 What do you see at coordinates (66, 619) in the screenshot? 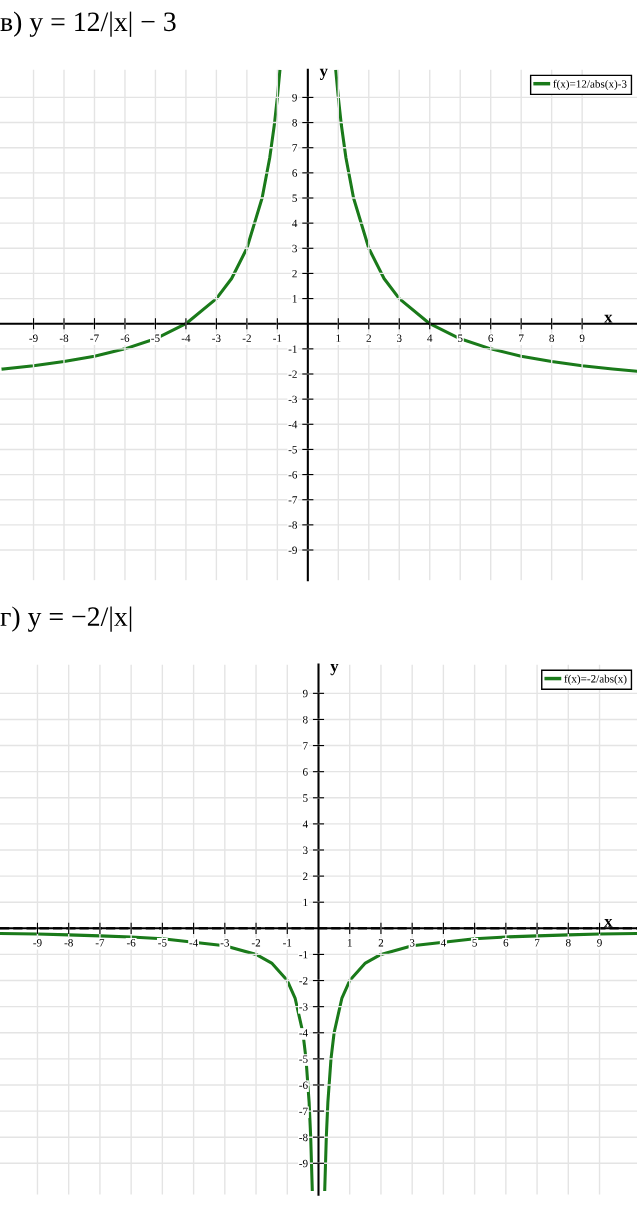
I see `chart-title: г) y = −2/|x|` at bounding box center [66, 619].